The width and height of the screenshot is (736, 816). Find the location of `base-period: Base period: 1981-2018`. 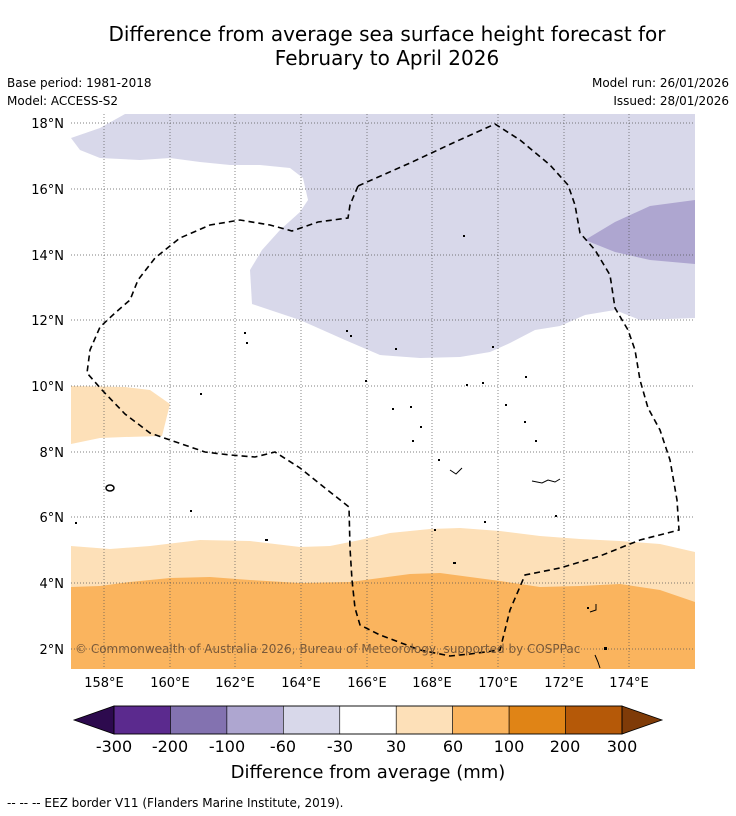

base-period: Base period: 1981-2018 is located at coordinates (79, 83).